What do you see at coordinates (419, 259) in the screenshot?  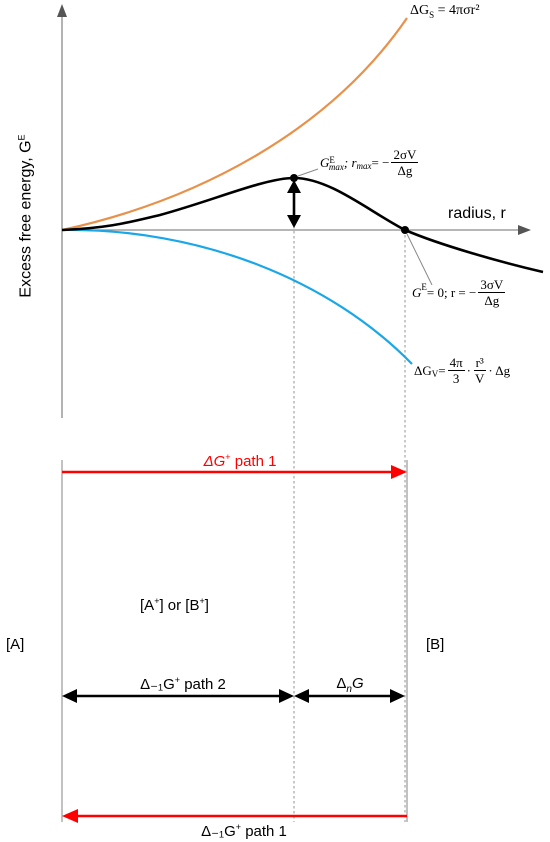 I see `zero-label-pointer` at bounding box center [419, 259].